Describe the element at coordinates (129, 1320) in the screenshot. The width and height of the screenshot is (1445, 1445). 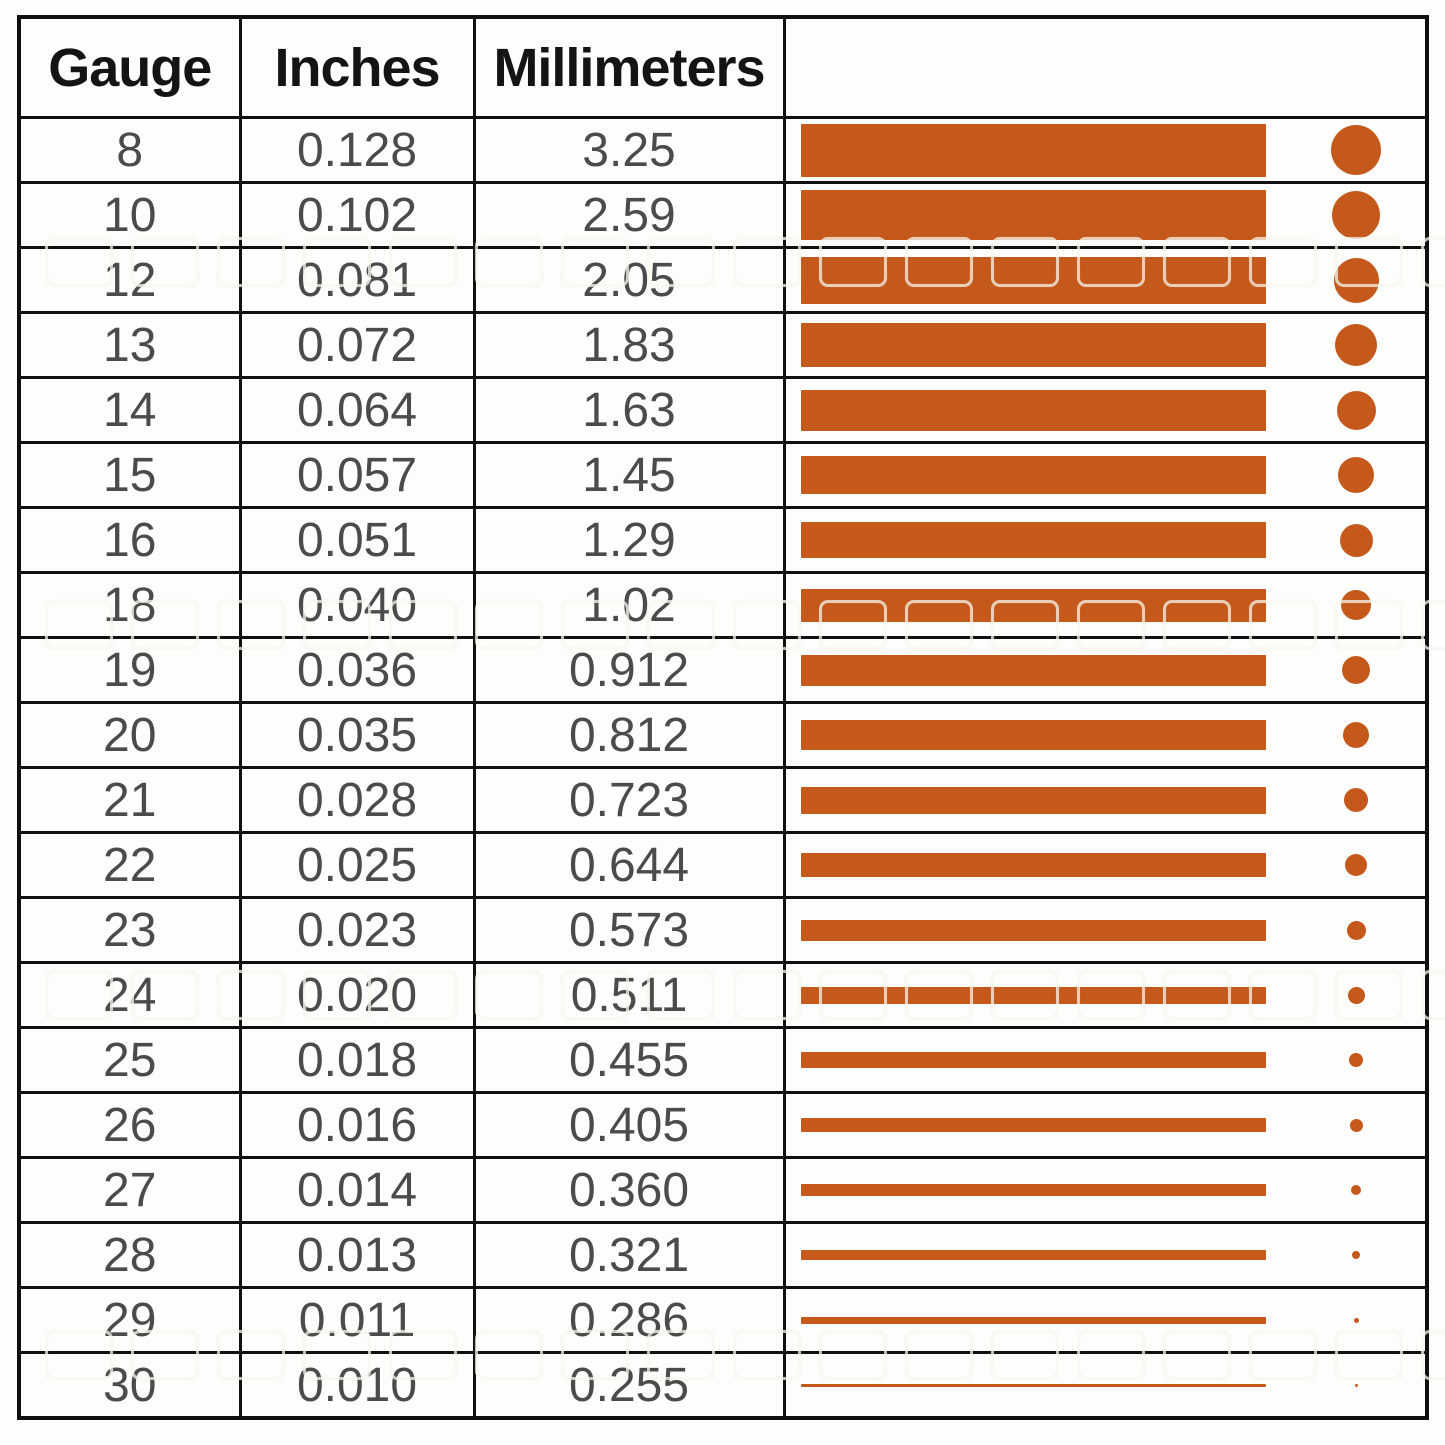
I see `gauge-cell: 29` at that location.